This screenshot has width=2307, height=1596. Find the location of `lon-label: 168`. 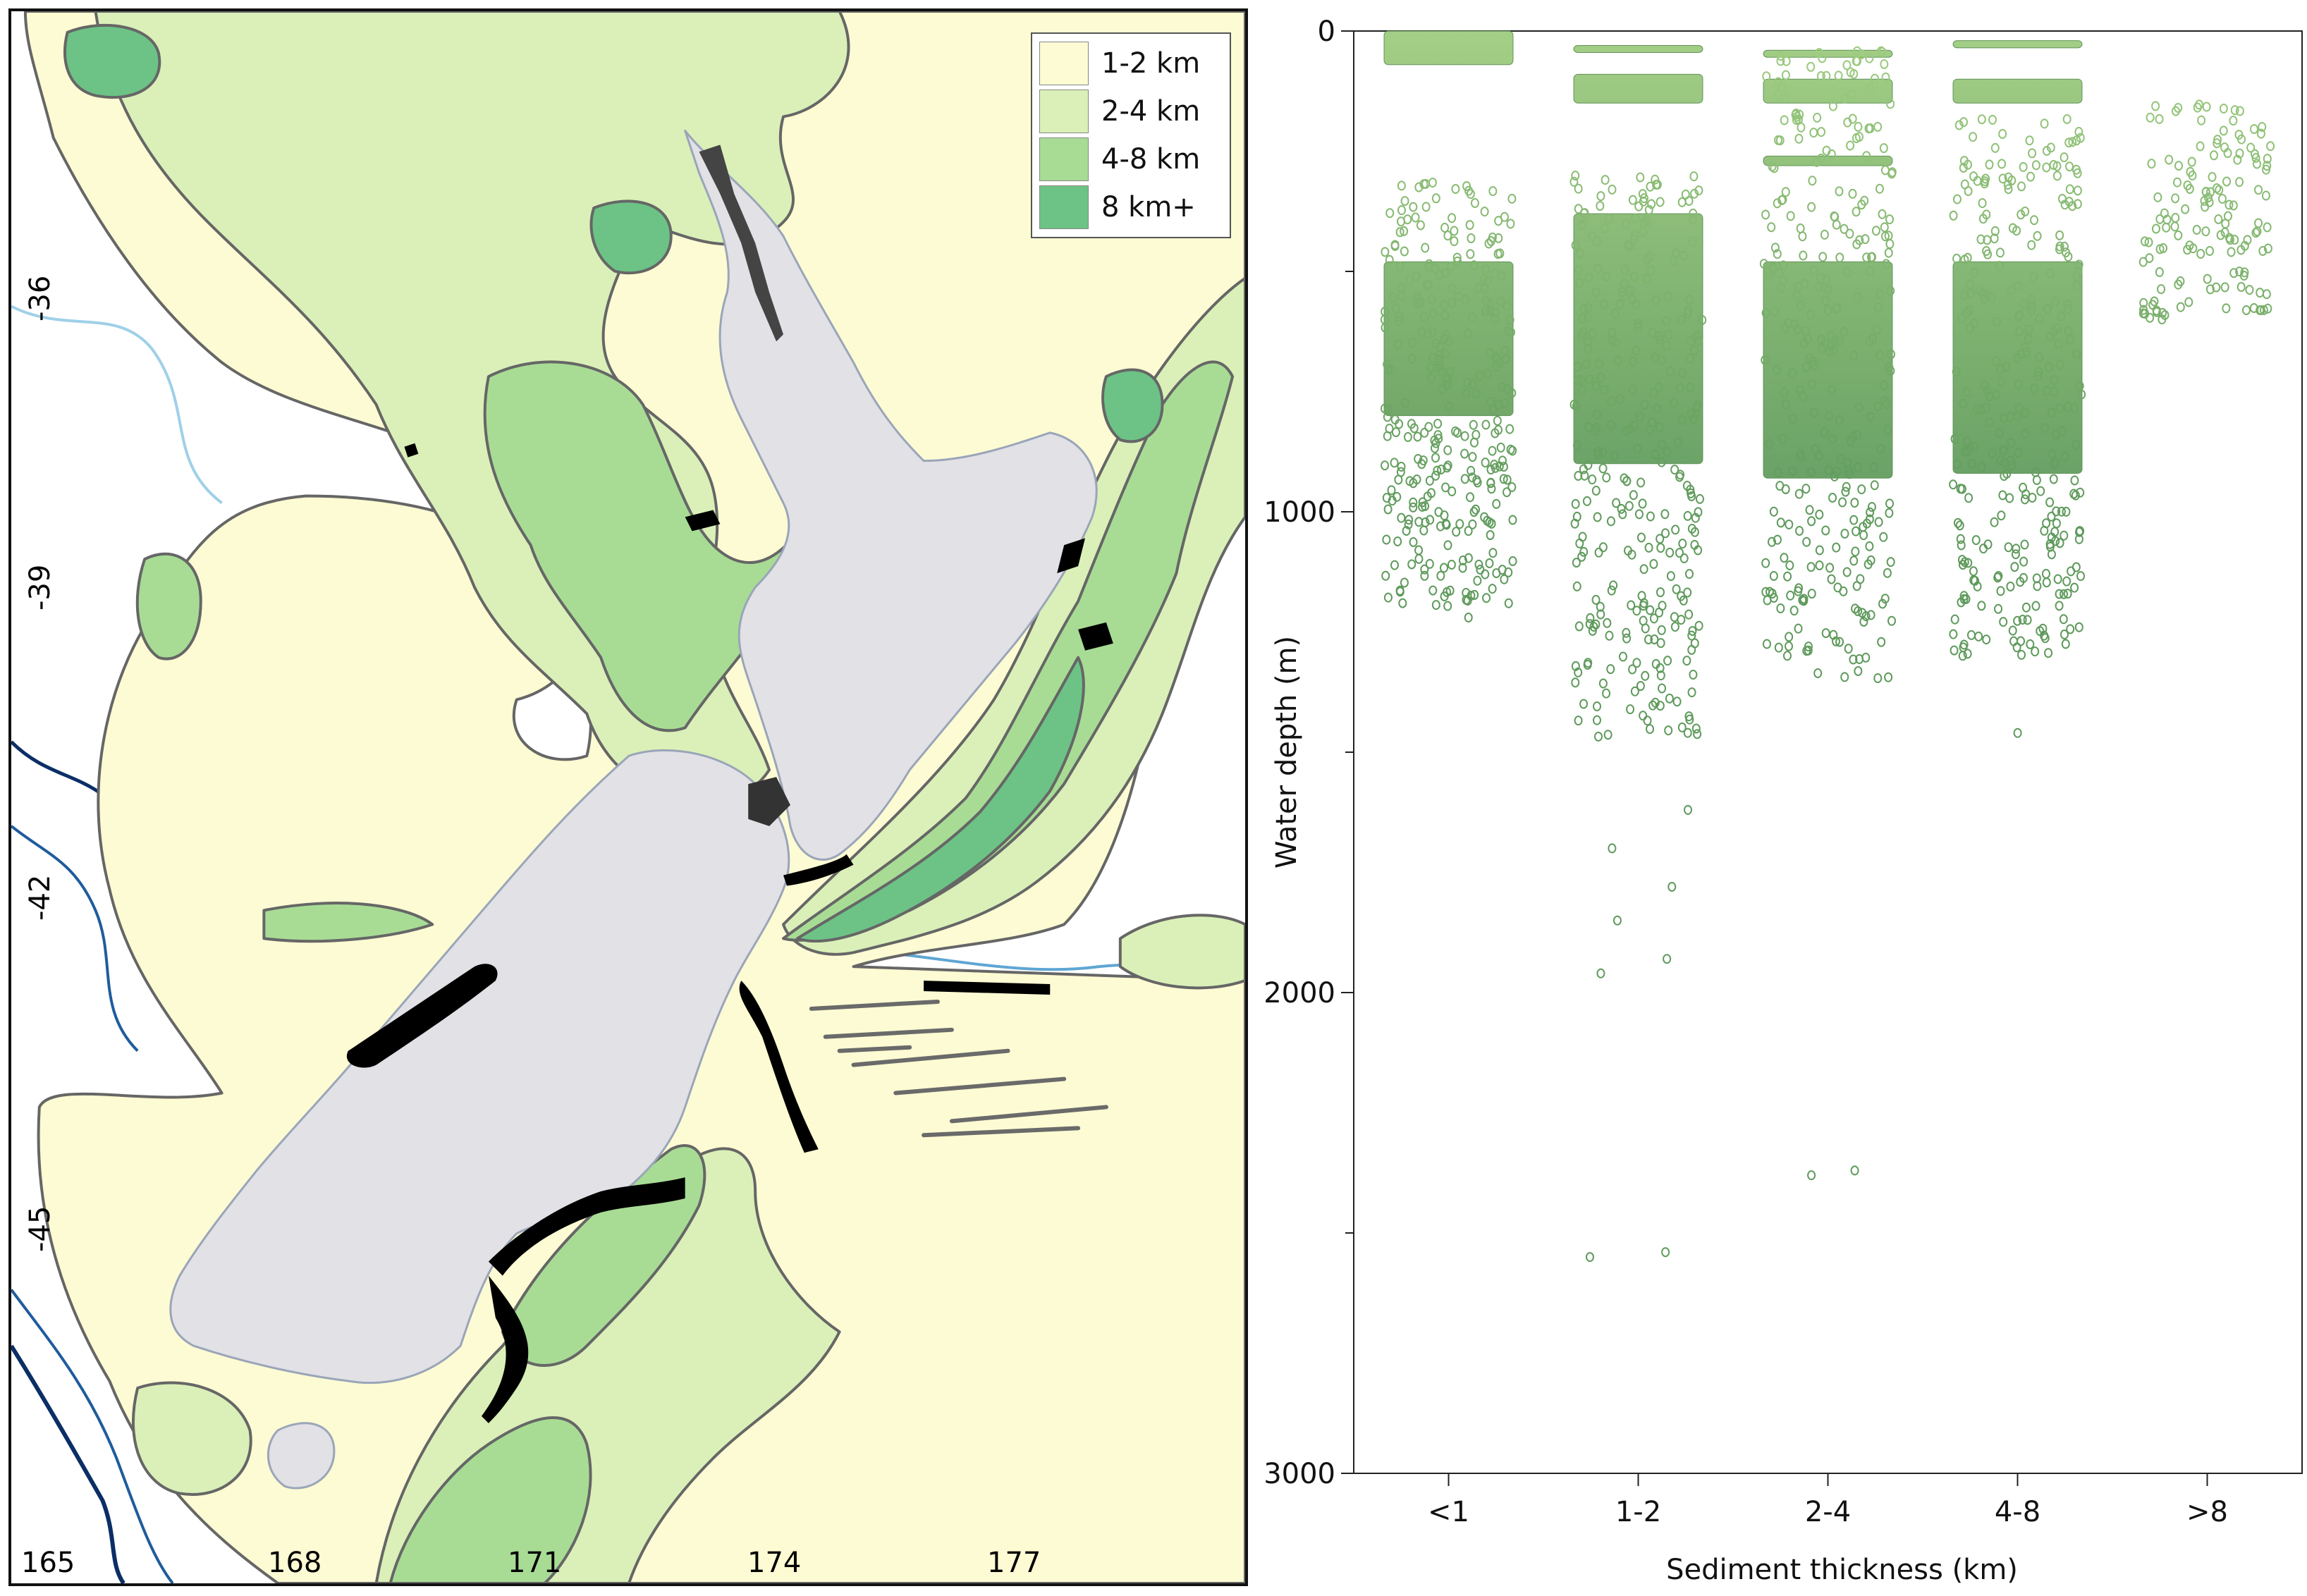

lon-label: 168 is located at coordinates (295, 1563).